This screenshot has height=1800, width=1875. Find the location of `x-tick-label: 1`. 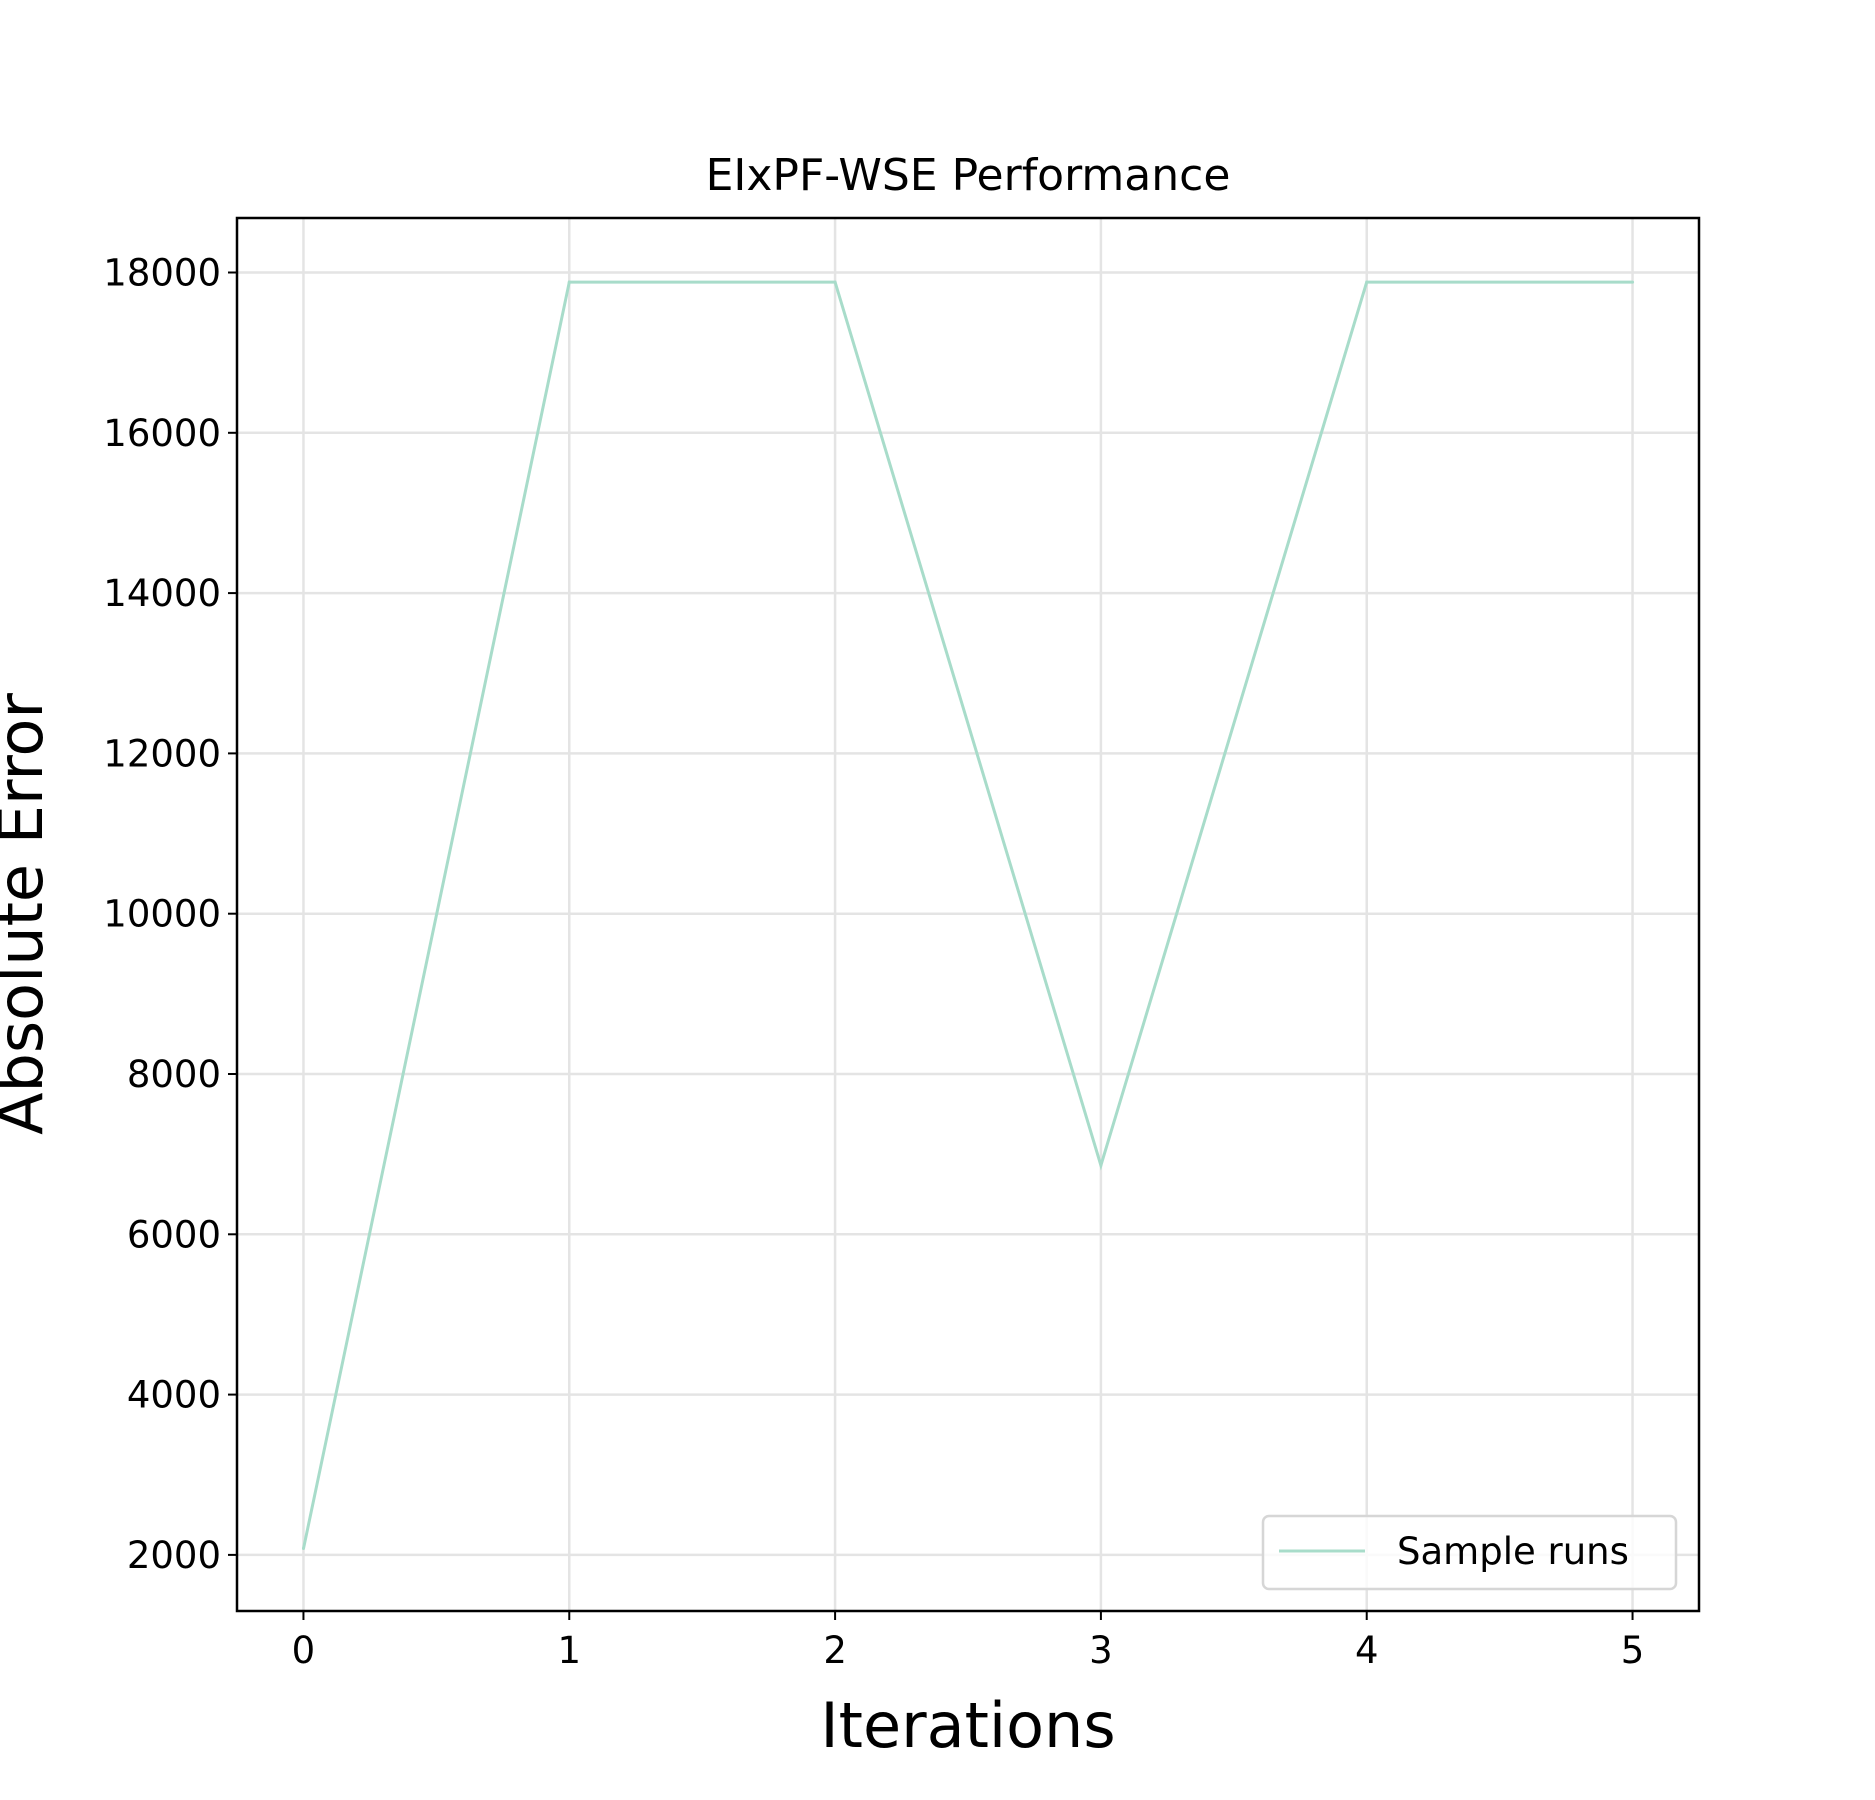

x-tick-label: 1 is located at coordinates (569, 1650).